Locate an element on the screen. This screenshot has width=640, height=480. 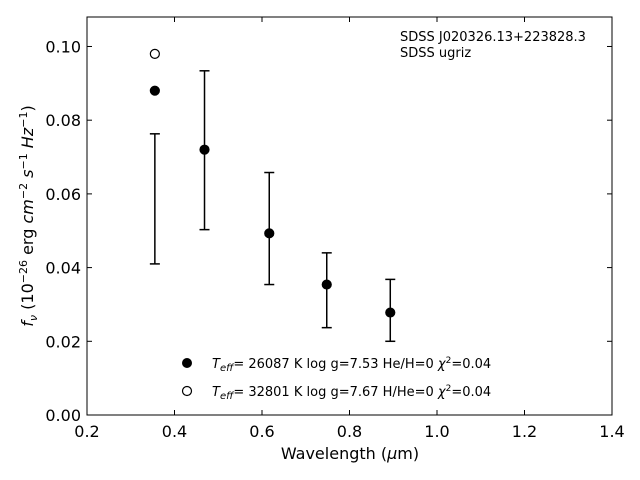
x-tick-label: 1.0 is located at coordinates (436, 431).